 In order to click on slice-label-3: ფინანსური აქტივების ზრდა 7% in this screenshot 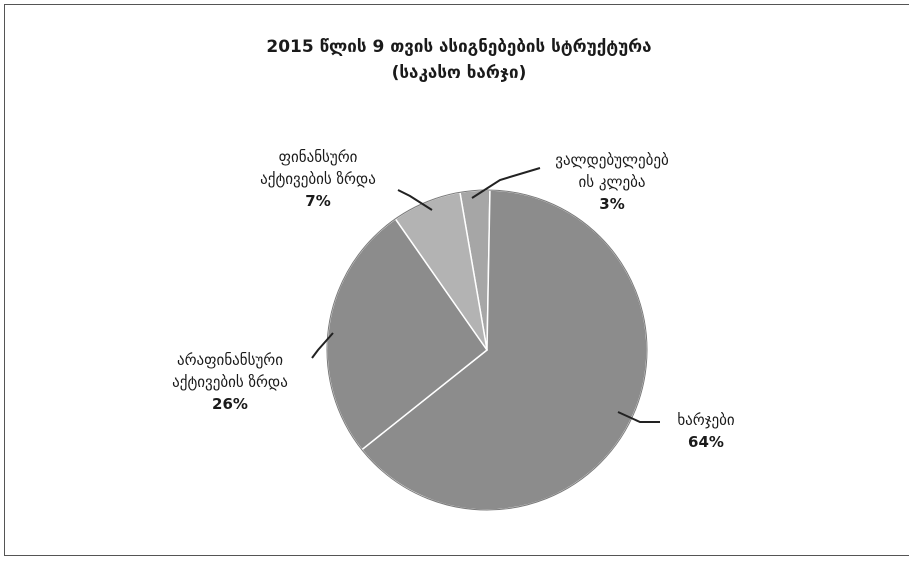, I will do `click(318, 179)`.